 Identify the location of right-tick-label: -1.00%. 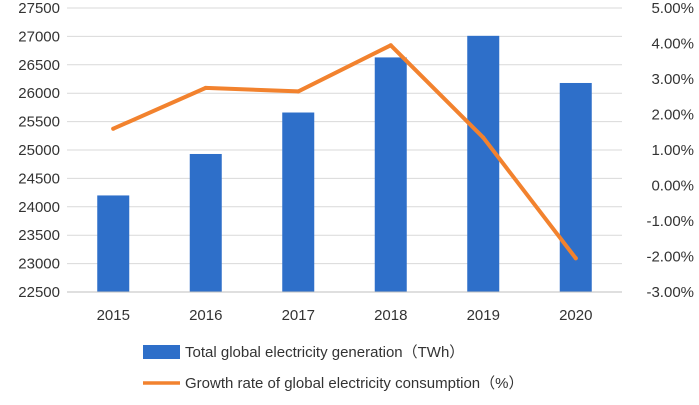
(670, 221).